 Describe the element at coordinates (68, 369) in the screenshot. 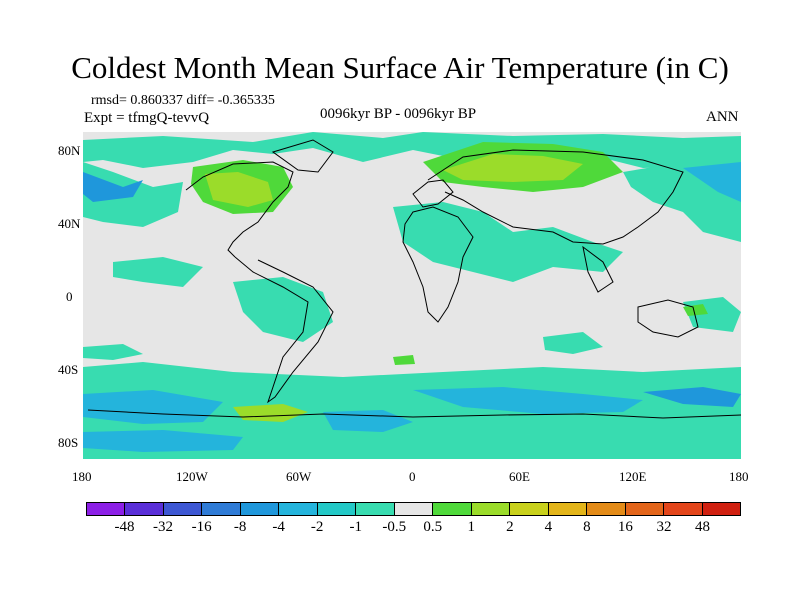

I see `lat-label-40s: 40S` at that location.